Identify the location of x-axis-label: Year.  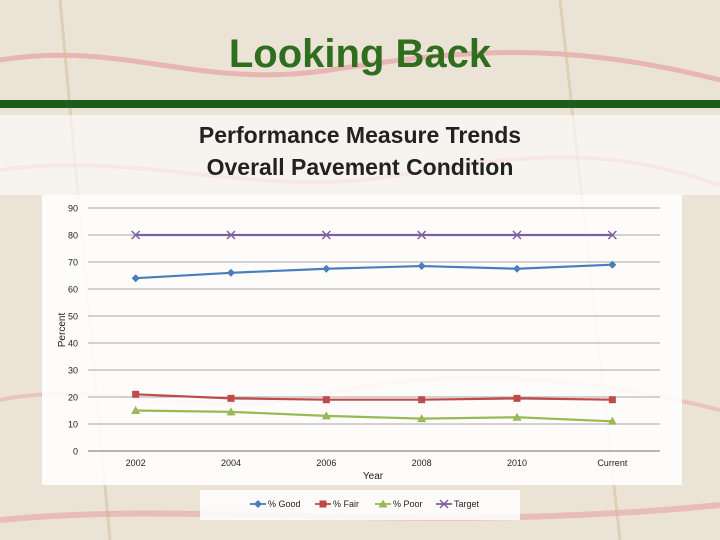
(373, 476).